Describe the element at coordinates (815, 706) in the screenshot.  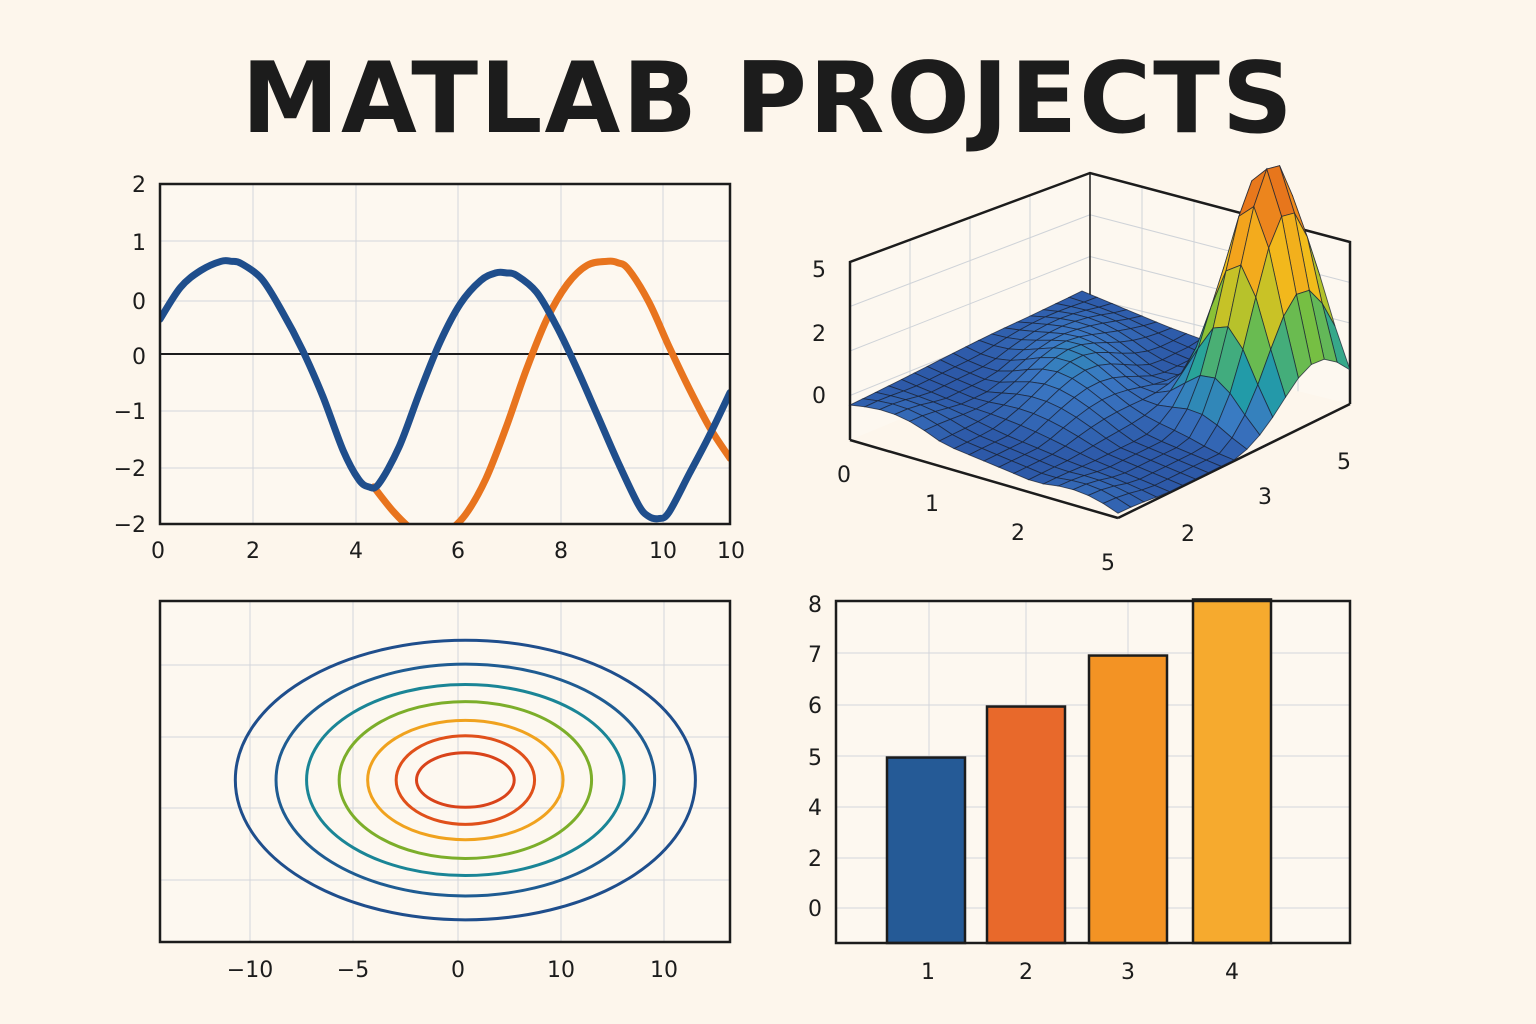
I see `y-tick-label: 6` at that location.